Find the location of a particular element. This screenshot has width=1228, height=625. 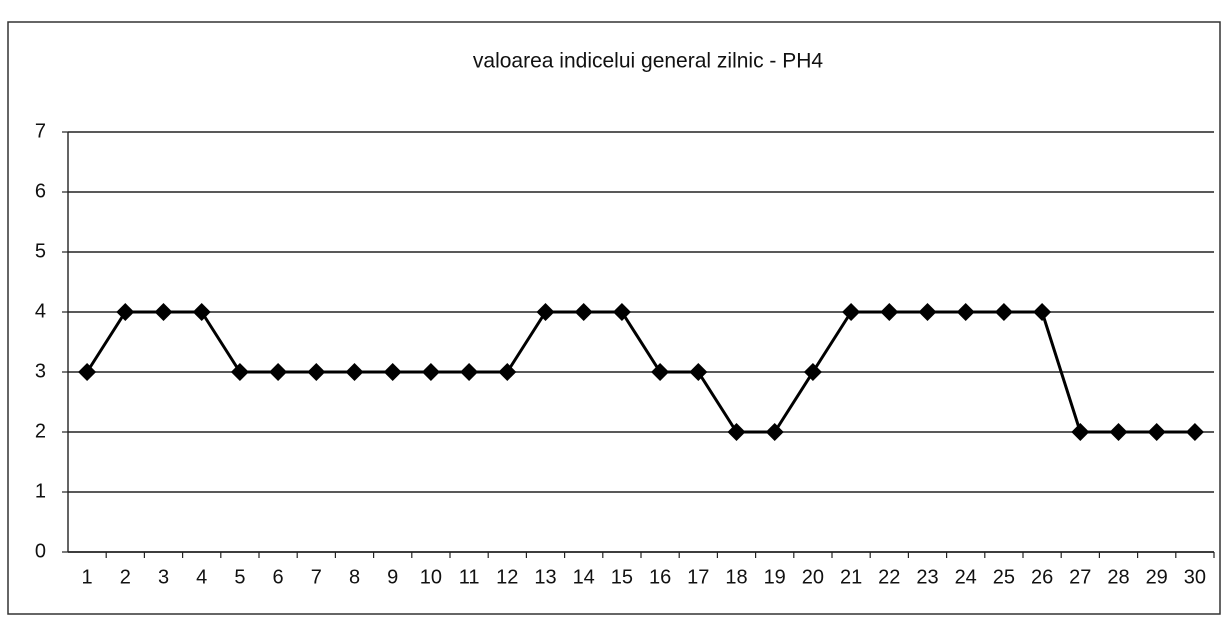

y-tick-label: 4 is located at coordinates (40, 311).